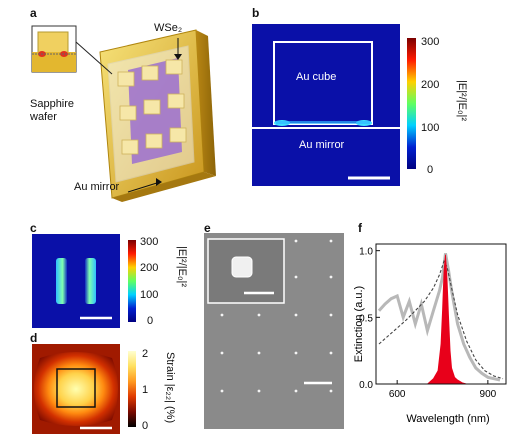  I want to click on colorbar-d-title: Strain |ε₂₂| (%), so click(170, 388).